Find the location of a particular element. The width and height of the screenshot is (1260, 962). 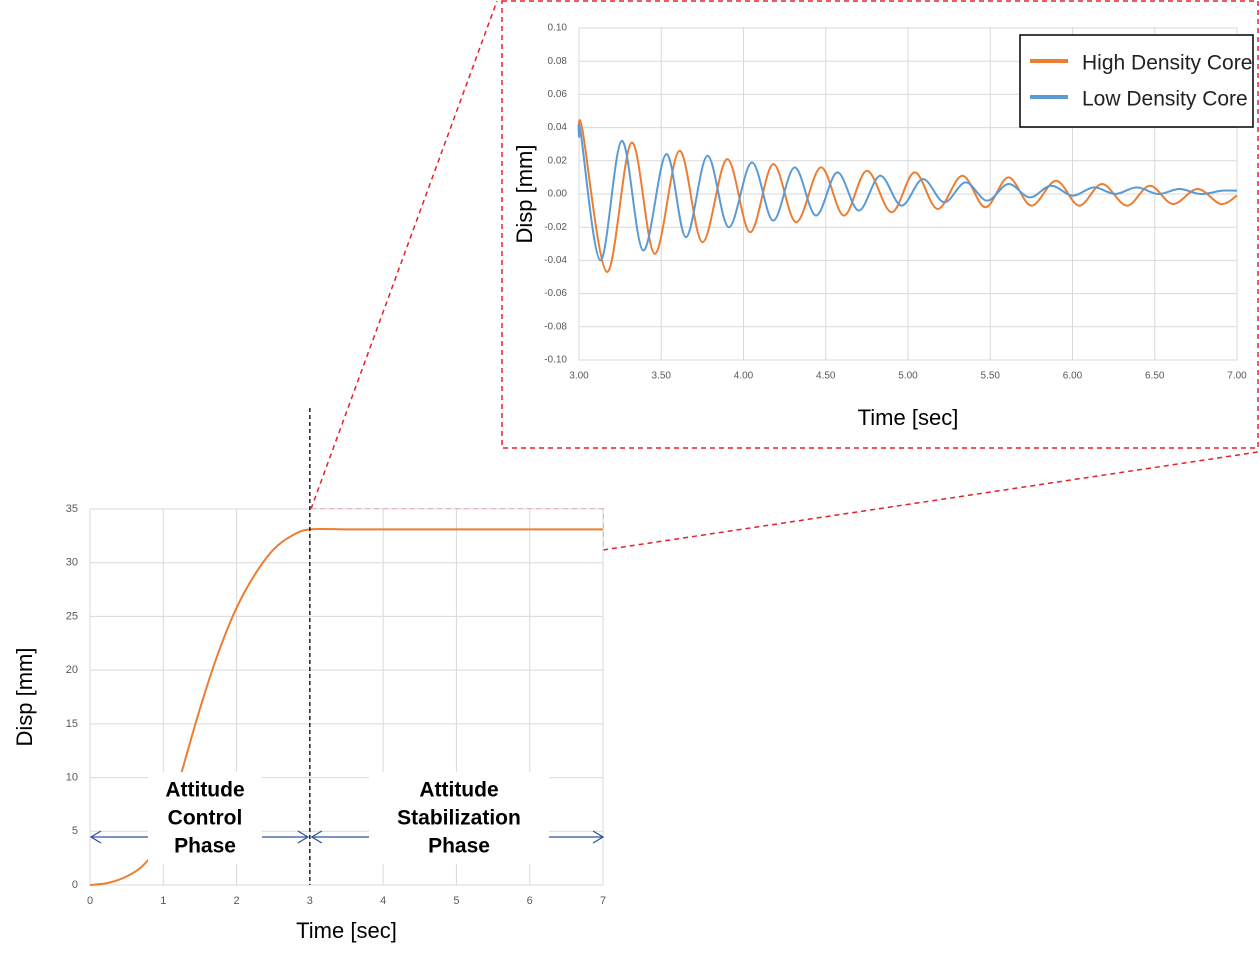

x-tick-label: 5.00 is located at coordinates (908, 376).